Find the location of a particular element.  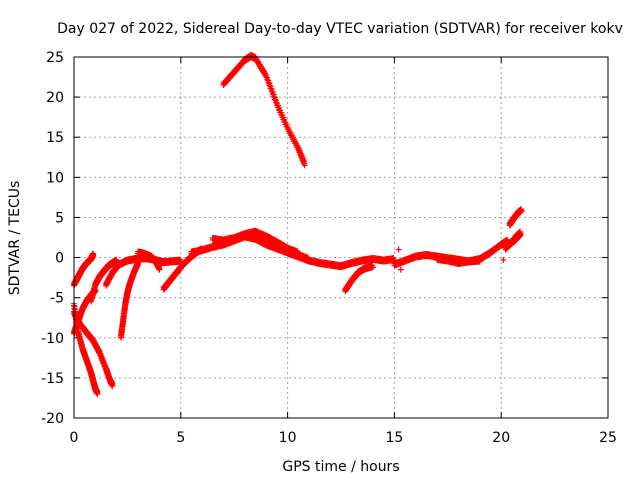

y-tick-label: 10 is located at coordinates (55, 178).